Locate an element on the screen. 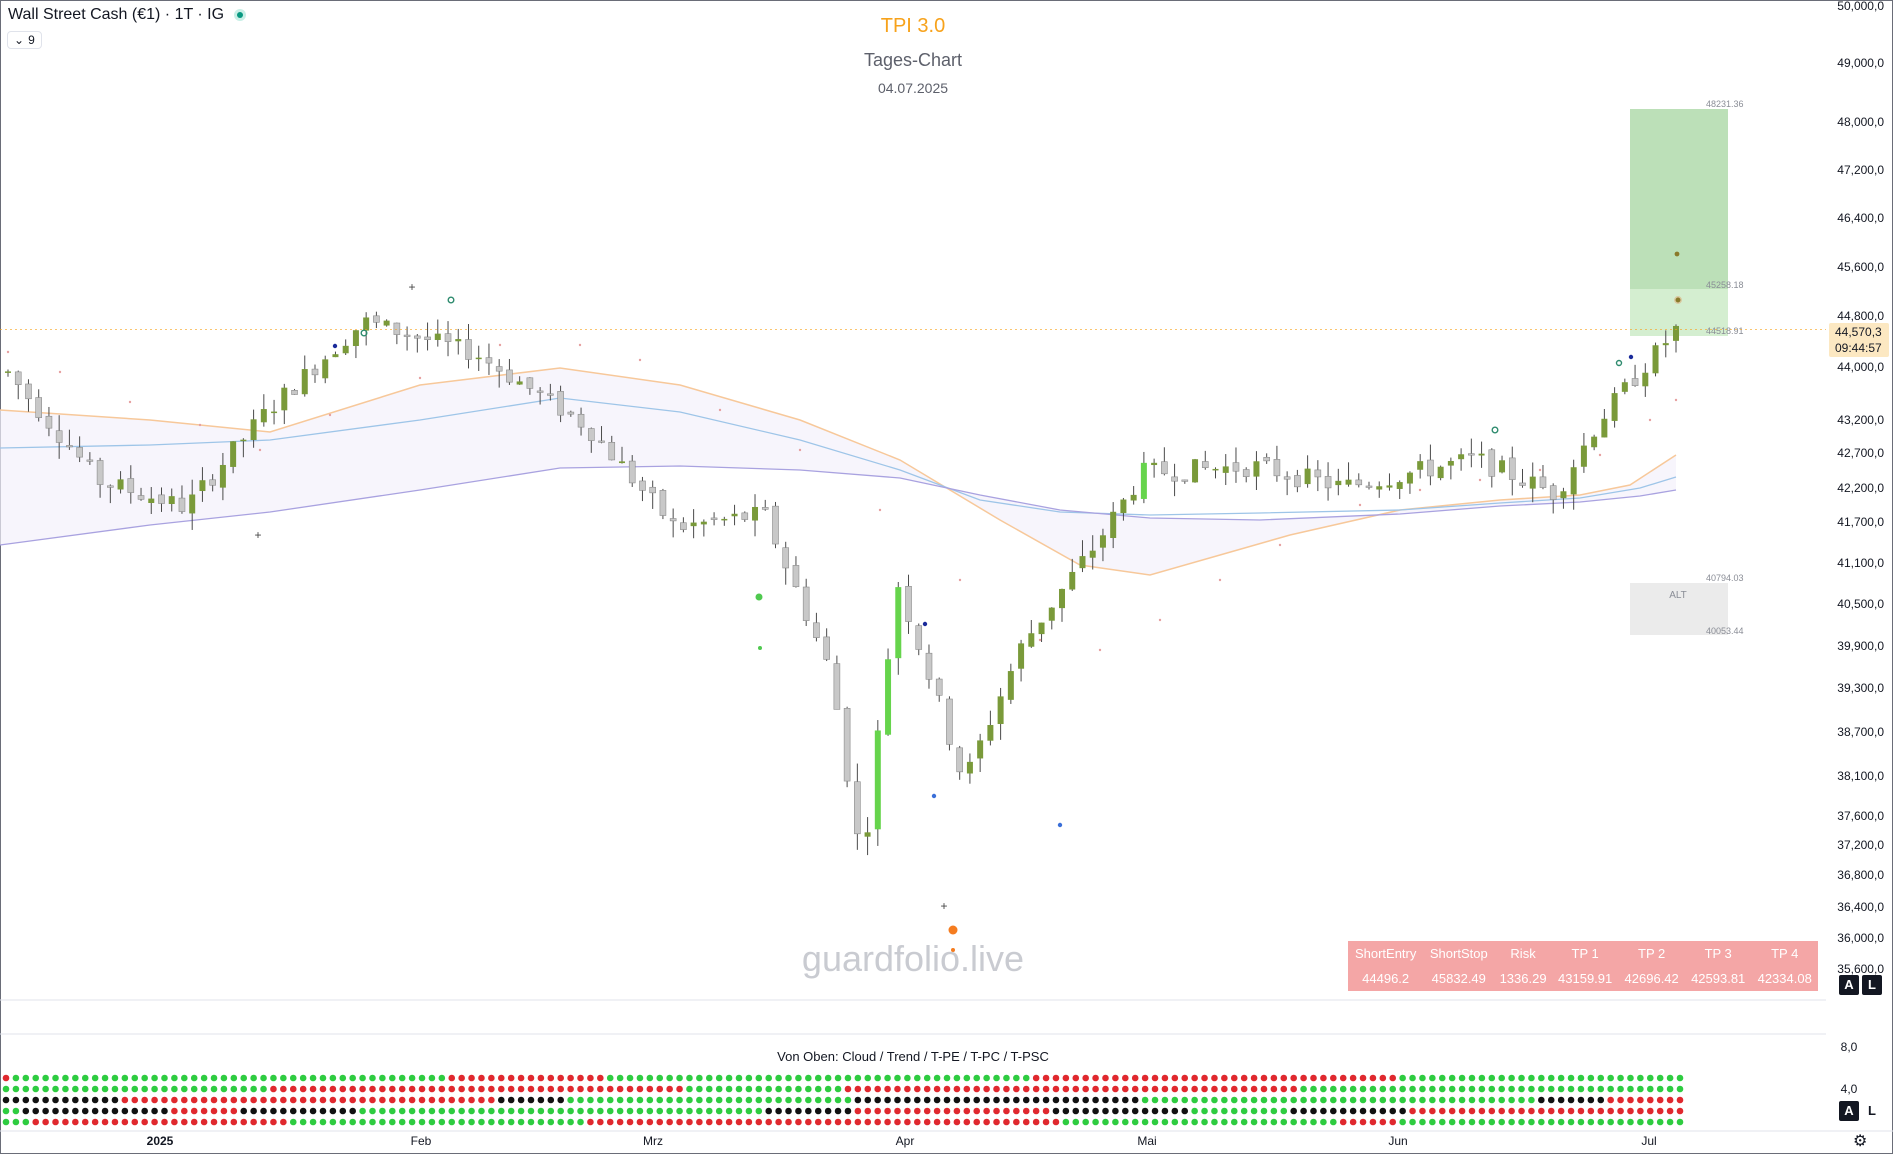 This screenshot has height=1154, width=1893. indicator-log-scale-button: L is located at coordinates (1872, 1111).